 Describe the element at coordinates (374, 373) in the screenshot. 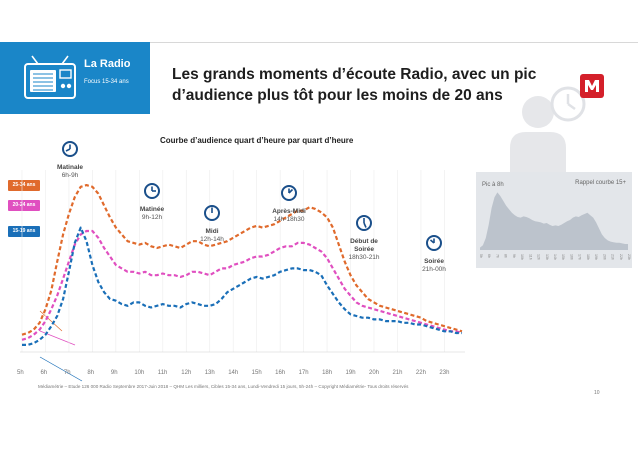

I see `x-tick-label: 20h` at that location.